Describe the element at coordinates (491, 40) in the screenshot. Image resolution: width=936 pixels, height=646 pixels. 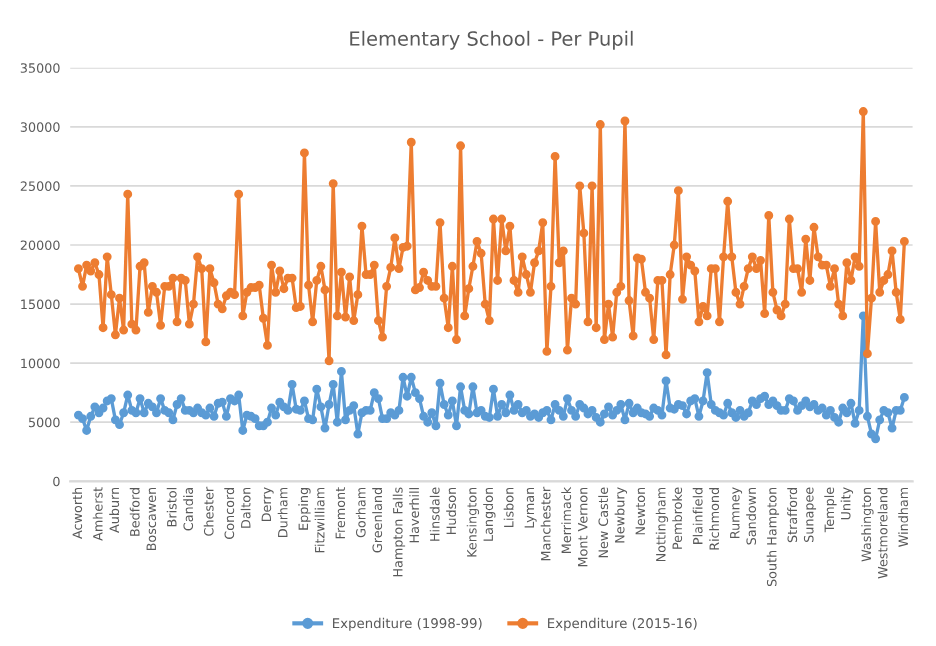
I see `chart-title: Elementary School - Per Pupil` at that location.